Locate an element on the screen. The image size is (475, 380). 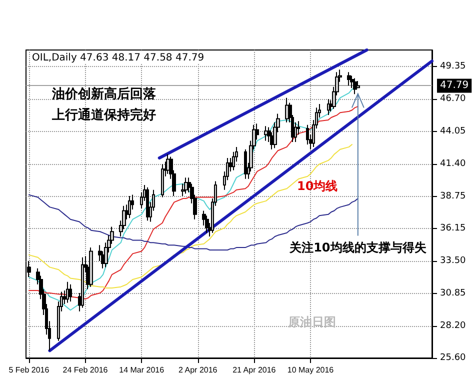
chart-title: OIL,Daily 47.63 48.17 47.58 47.79 is located at coordinates (118, 58).